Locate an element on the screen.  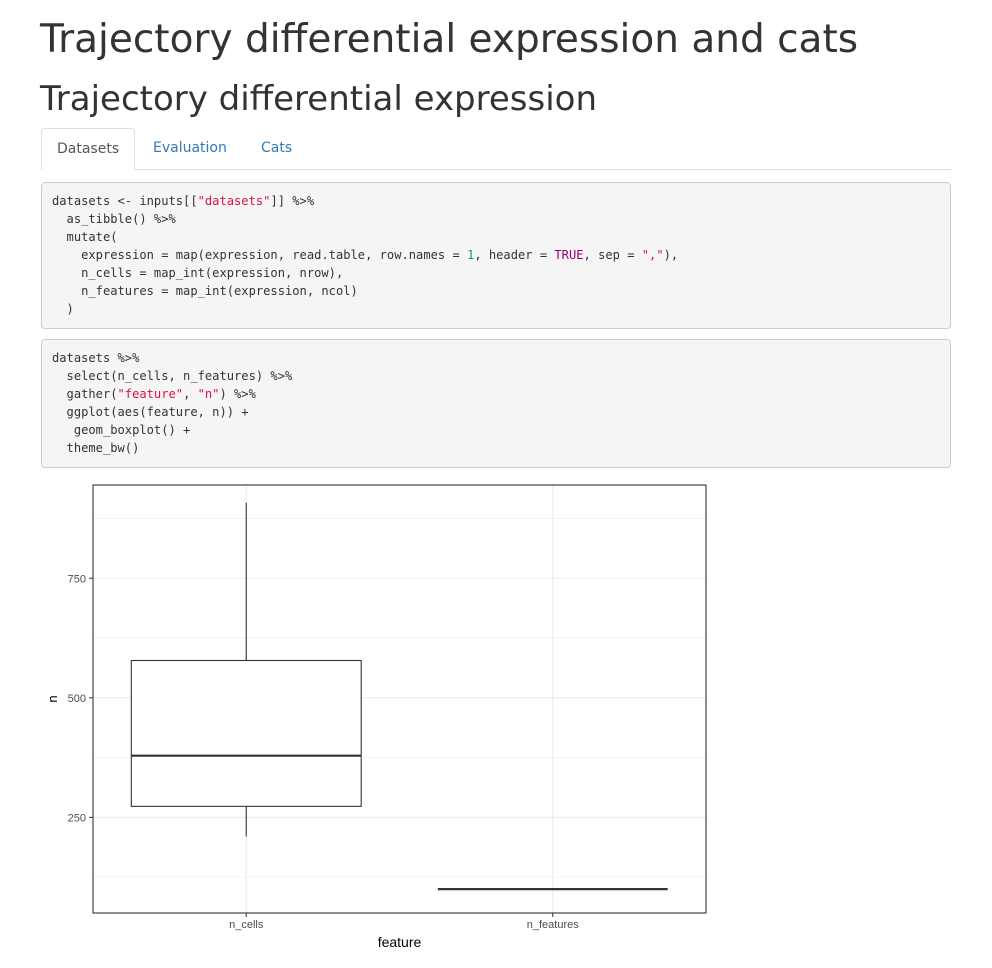
code-line: theme_bw() is located at coordinates (96, 448).